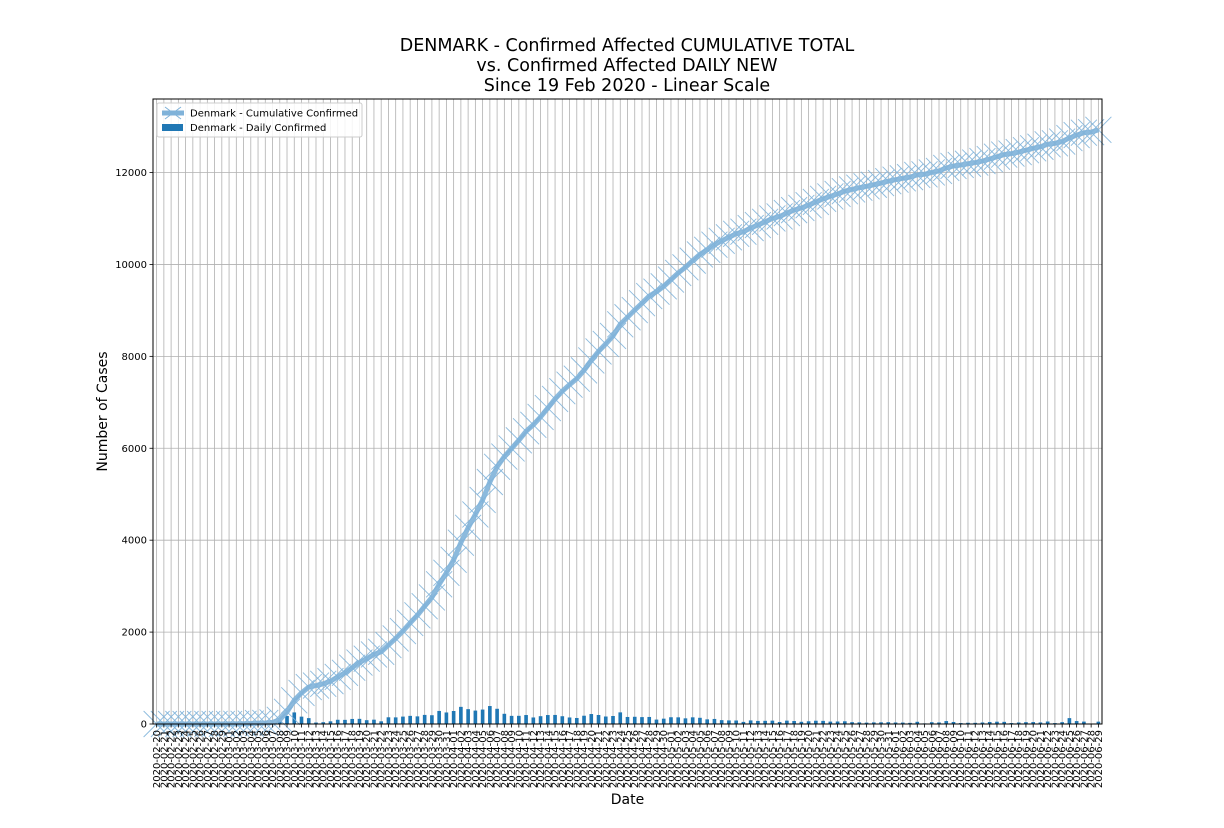 This screenshot has width=1224, height=828. What do you see at coordinates (708, 759) in the screenshot?
I see `x-tick-label: 2020-05-06` at bounding box center [708, 759].